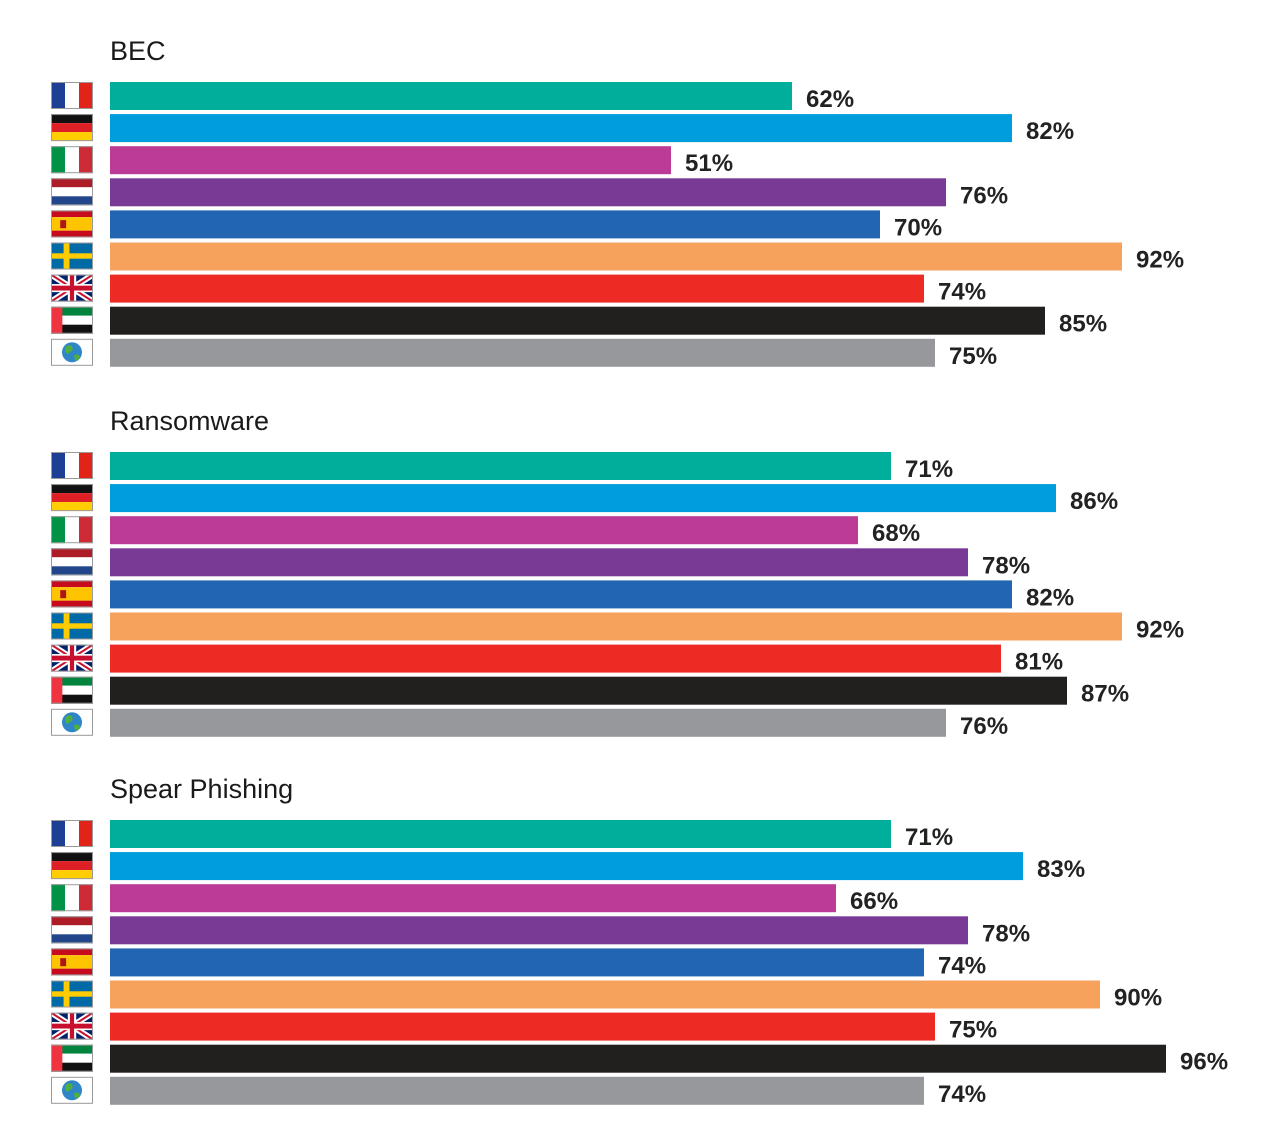 This screenshot has height=1137, width=1285. Describe the element at coordinates (874, 901) in the screenshot. I see `data-label: 66%` at that location.